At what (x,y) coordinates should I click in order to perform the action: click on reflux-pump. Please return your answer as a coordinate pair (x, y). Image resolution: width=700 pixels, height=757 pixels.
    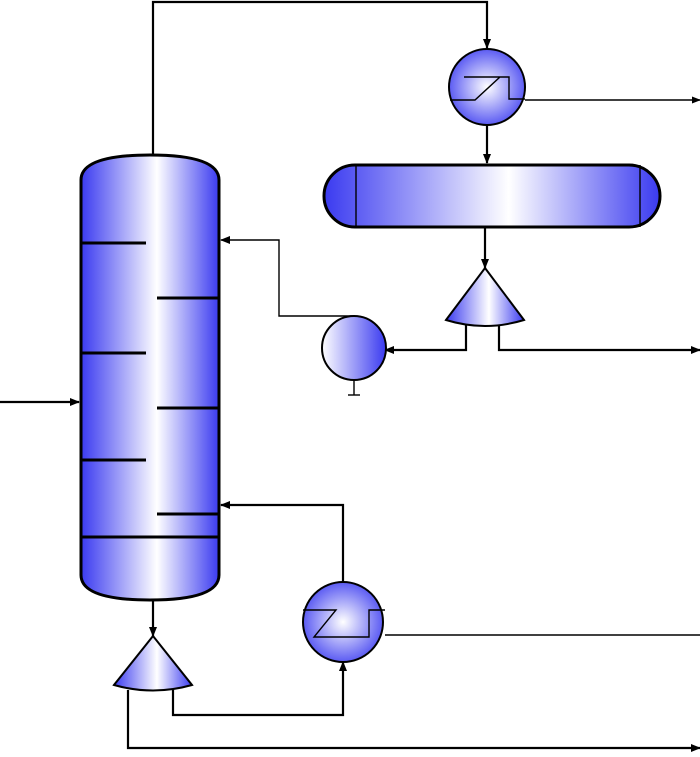
    Looking at the image, I should click on (354, 355).